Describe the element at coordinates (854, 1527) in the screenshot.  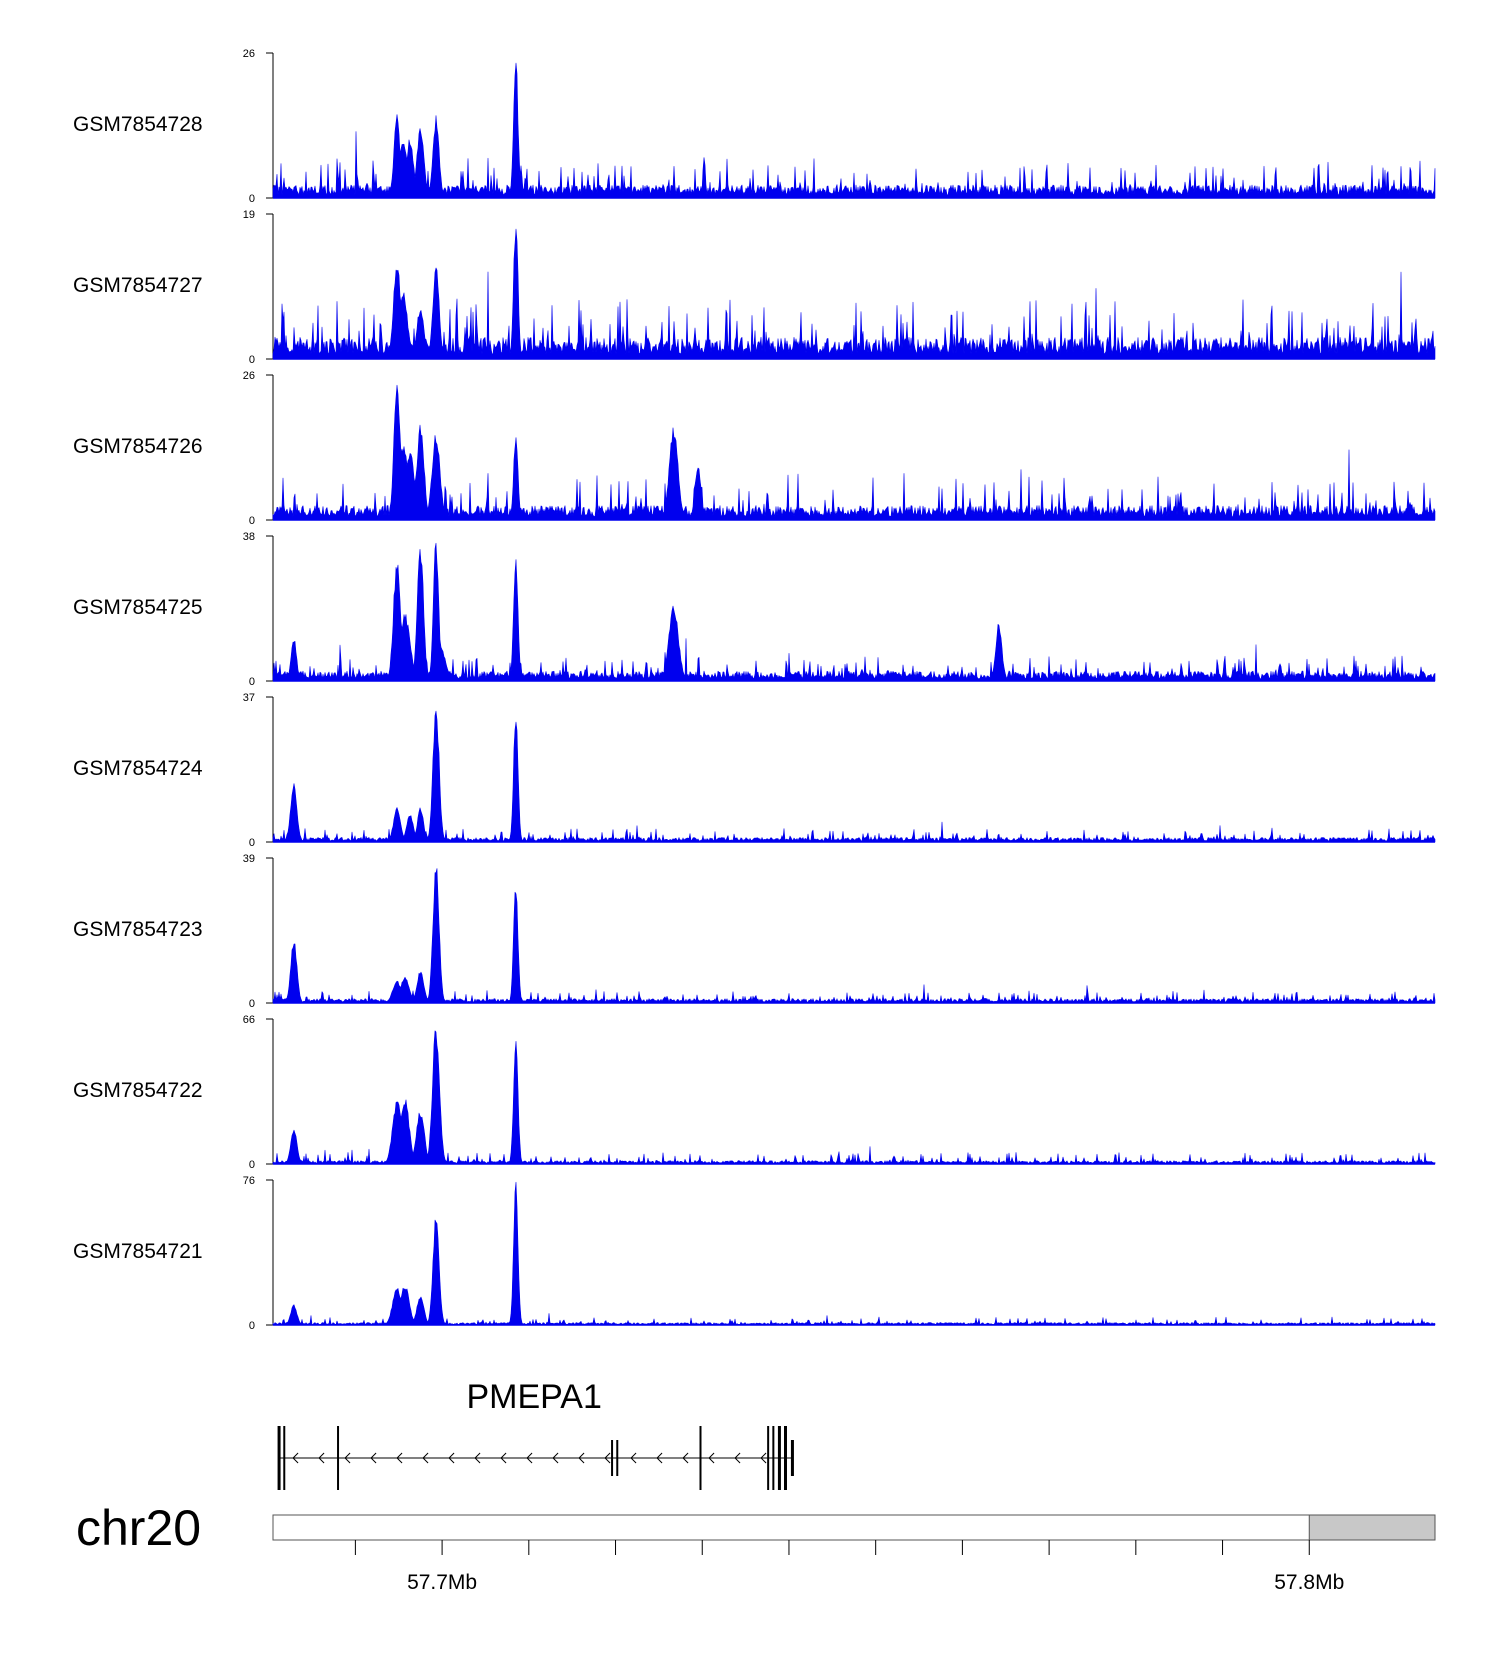
I see `ideogram-band` at that location.